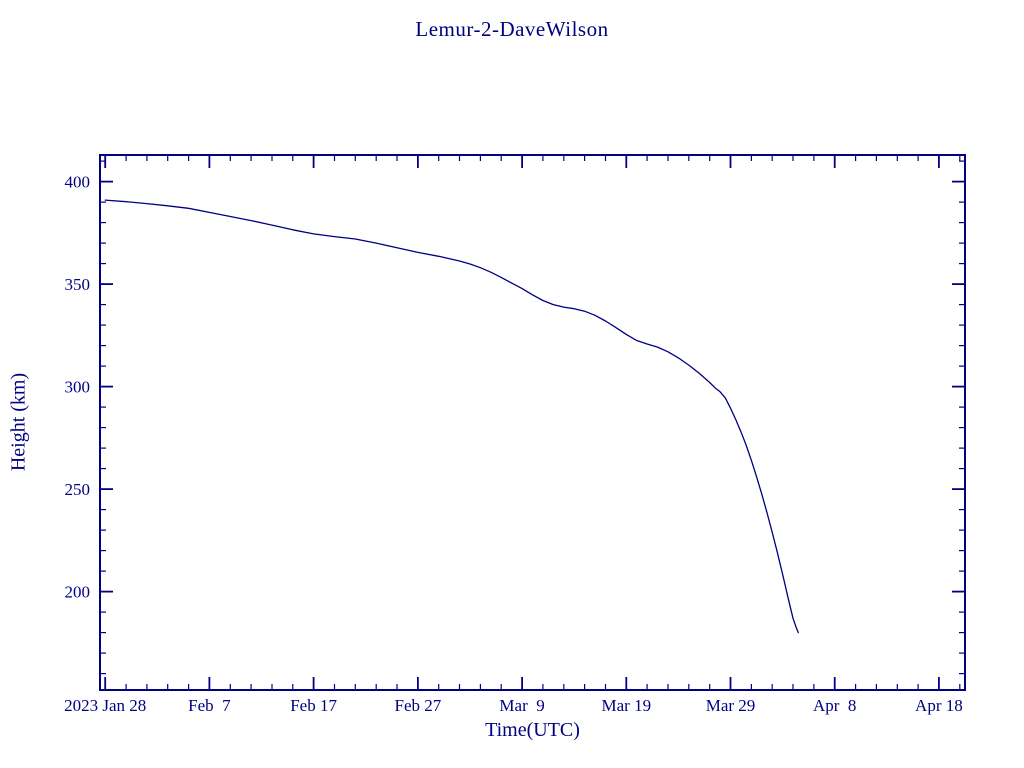 The image size is (1024, 768). Describe the element at coordinates (78, 284) in the screenshot. I see `y-tick-label: 350` at that location.